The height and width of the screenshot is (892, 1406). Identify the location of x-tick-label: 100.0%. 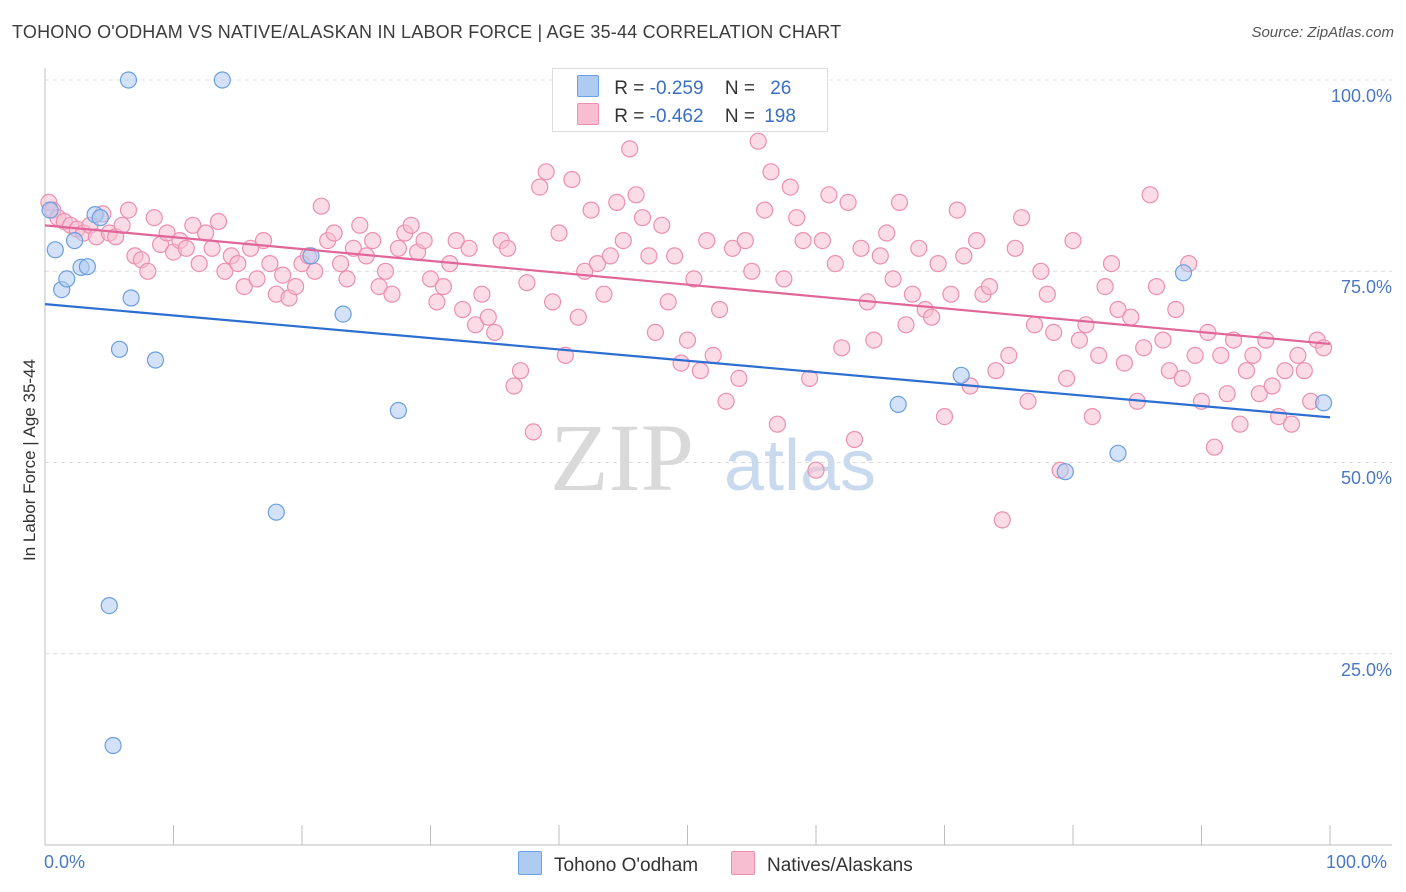
(1357, 862).